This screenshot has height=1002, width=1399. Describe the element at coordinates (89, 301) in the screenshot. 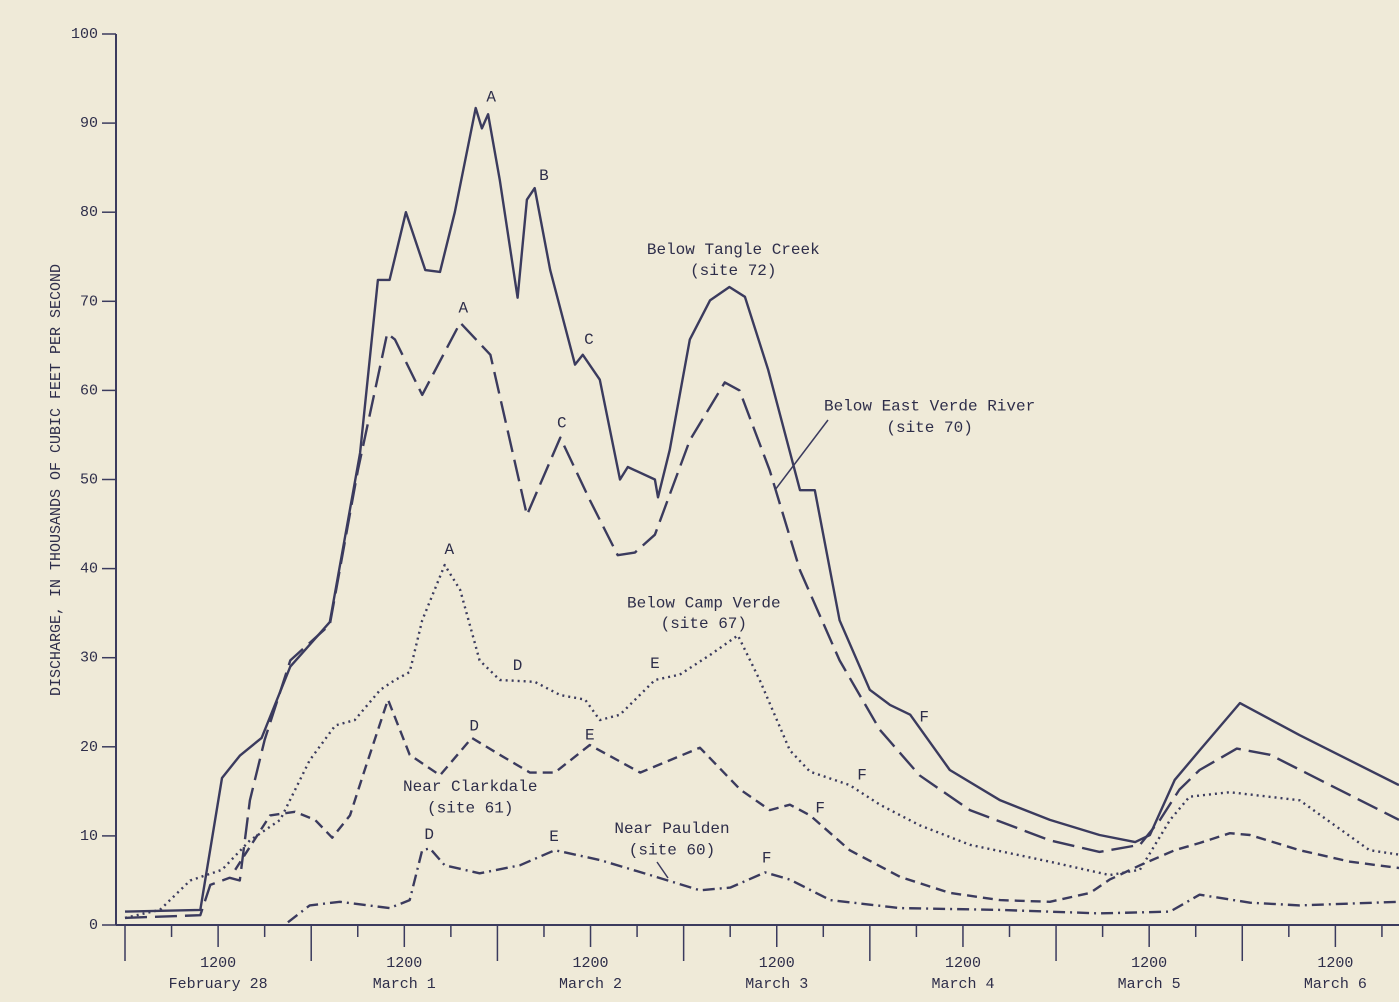

I see `y-tick-label: 70` at that location.